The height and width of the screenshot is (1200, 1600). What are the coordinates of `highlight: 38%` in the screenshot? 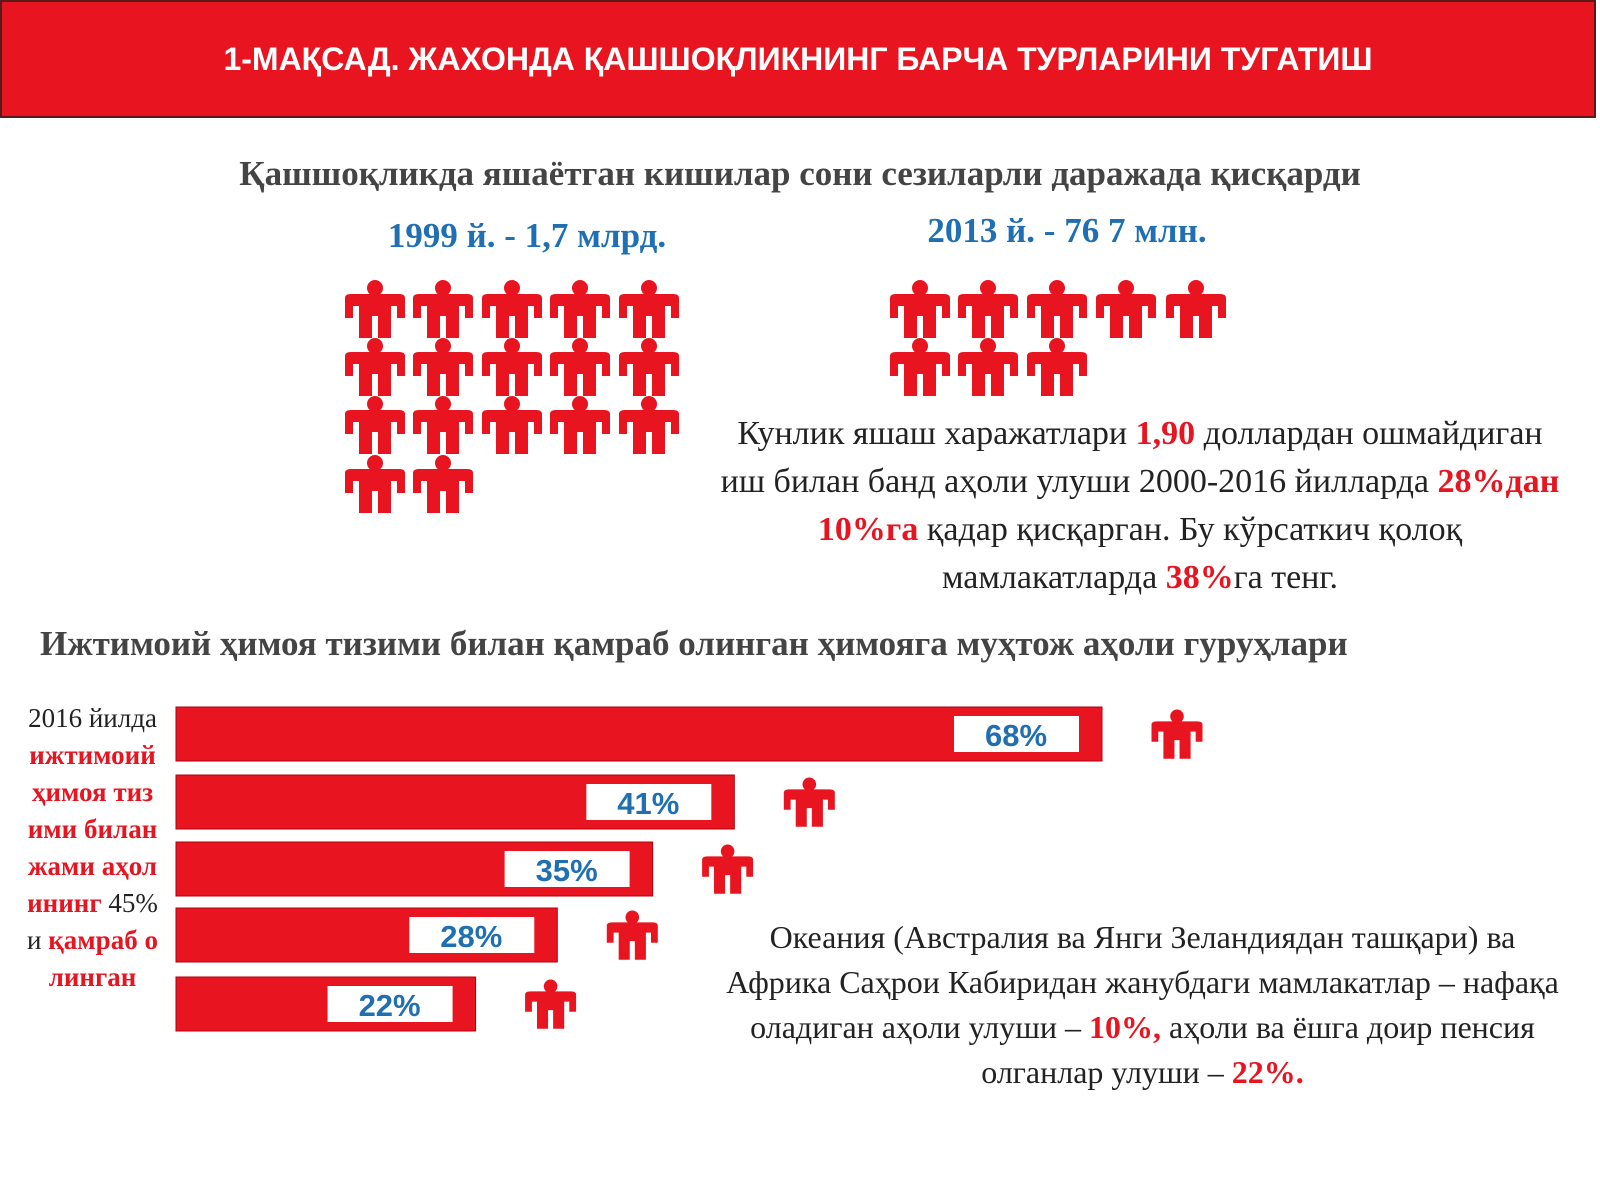 It's located at (1199, 577).